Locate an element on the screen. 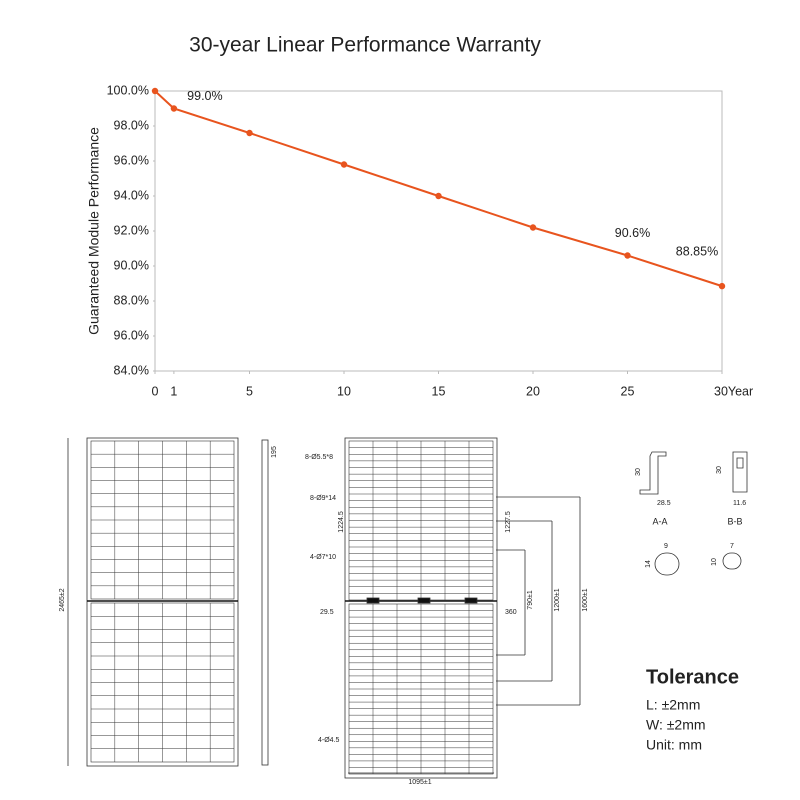  dim-label: 8-Ø5.5*8 is located at coordinates (319, 457).